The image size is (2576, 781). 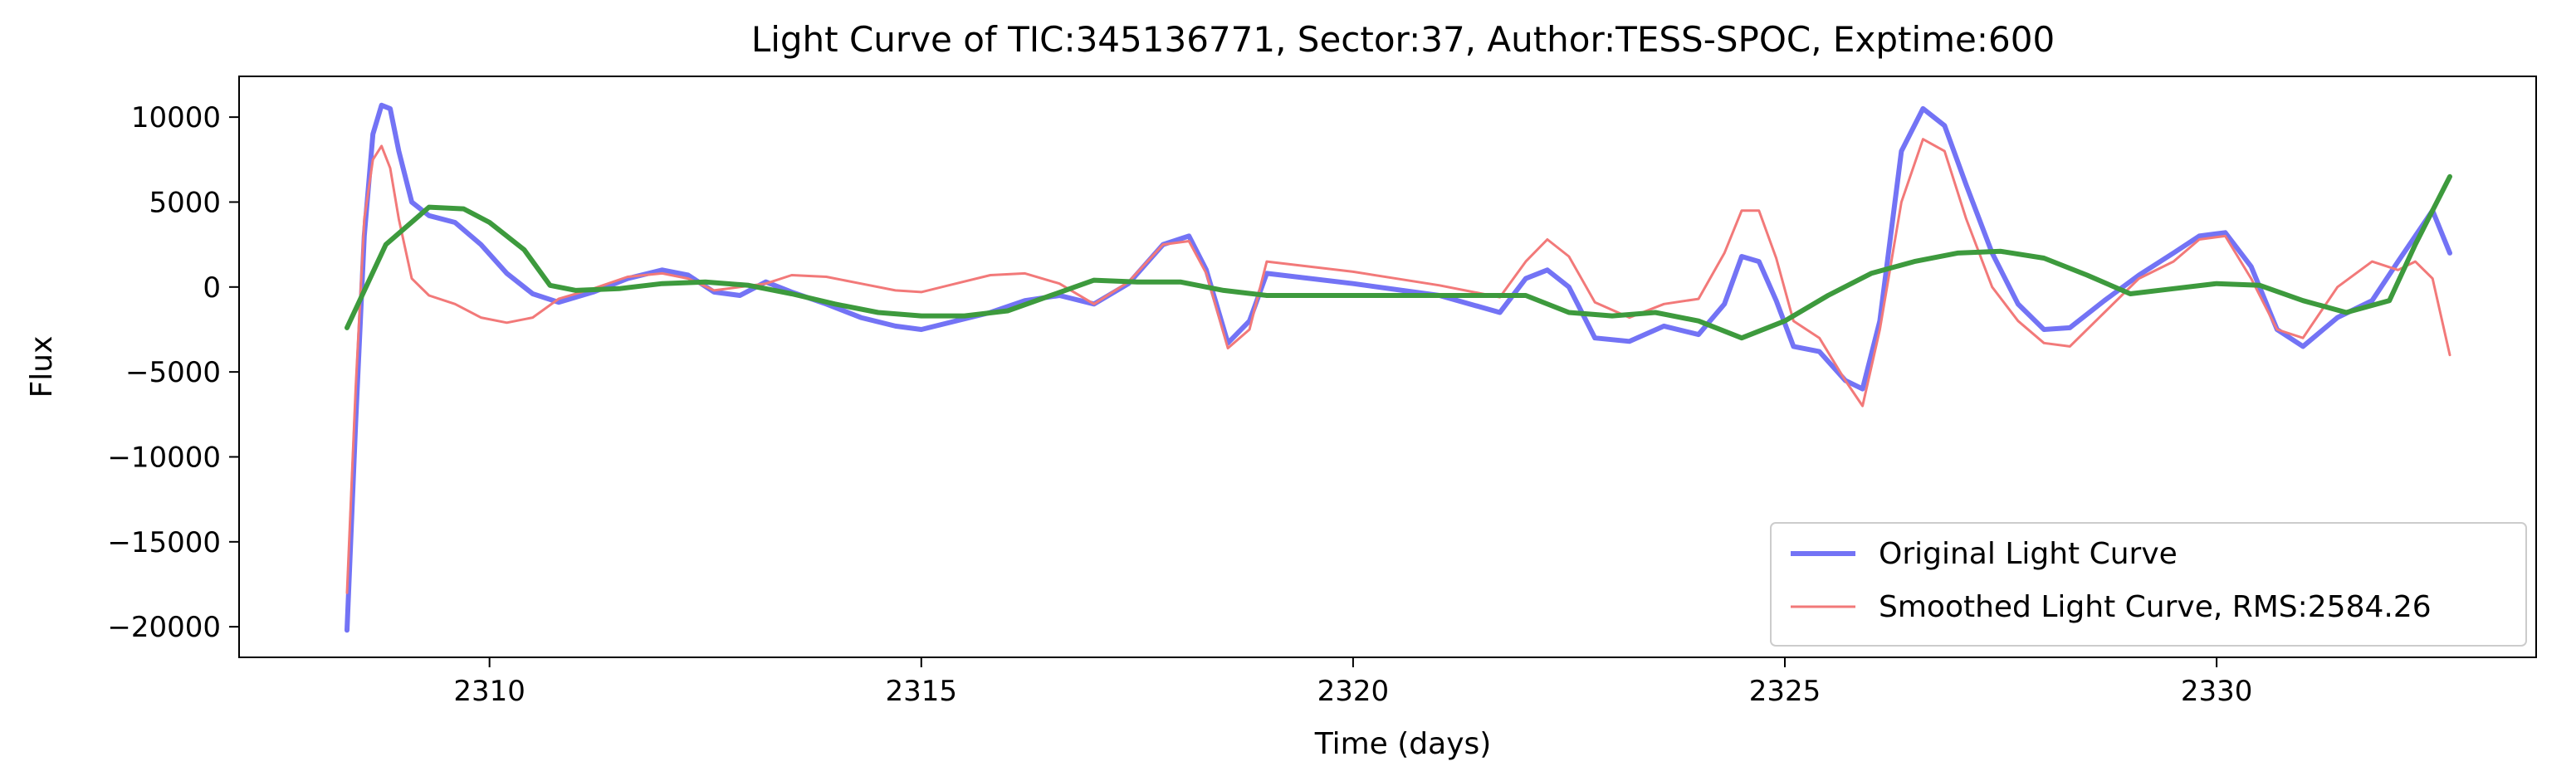 What do you see at coordinates (1353, 691) in the screenshot?
I see `x-tick-label: 2320` at bounding box center [1353, 691].